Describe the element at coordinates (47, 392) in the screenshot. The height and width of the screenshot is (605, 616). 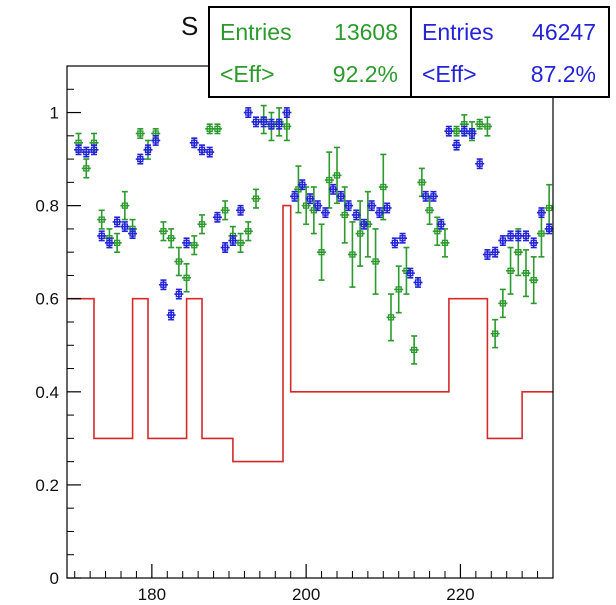
I see `y-tick-label: 0.4` at that location.